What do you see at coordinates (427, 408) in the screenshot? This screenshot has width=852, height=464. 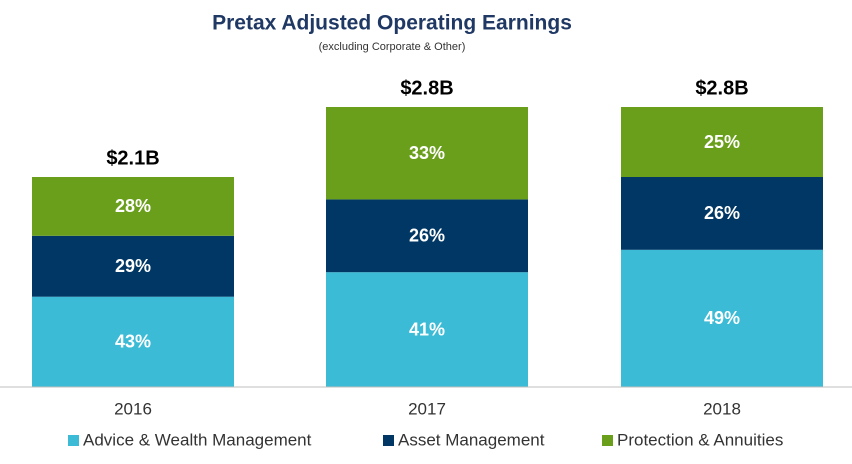 I see `x-tick-label: 2017` at bounding box center [427, 408].